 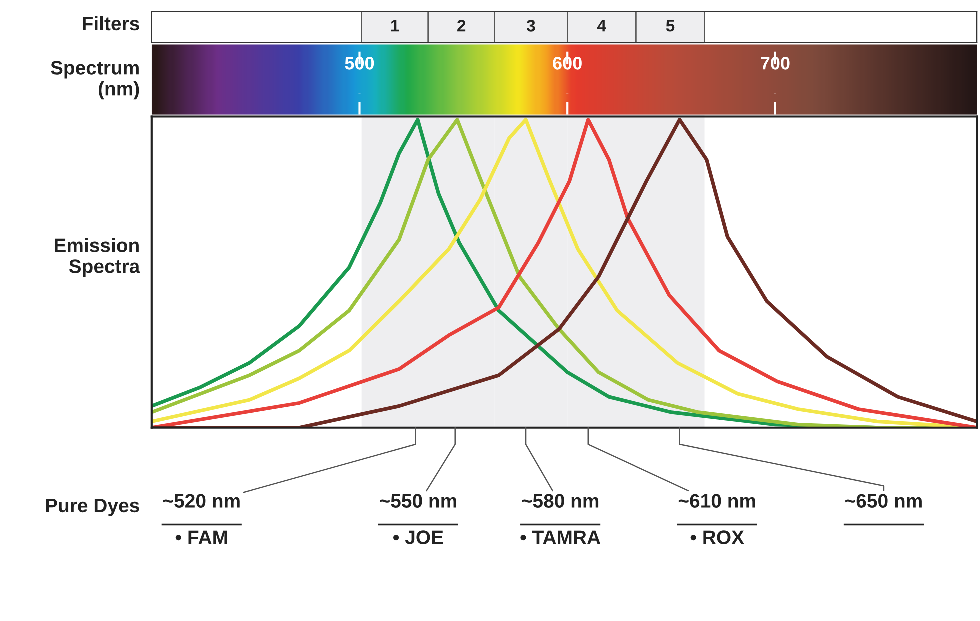 I want to click on annotation: ~550 nm • JOE, so click(x=418, y=519).